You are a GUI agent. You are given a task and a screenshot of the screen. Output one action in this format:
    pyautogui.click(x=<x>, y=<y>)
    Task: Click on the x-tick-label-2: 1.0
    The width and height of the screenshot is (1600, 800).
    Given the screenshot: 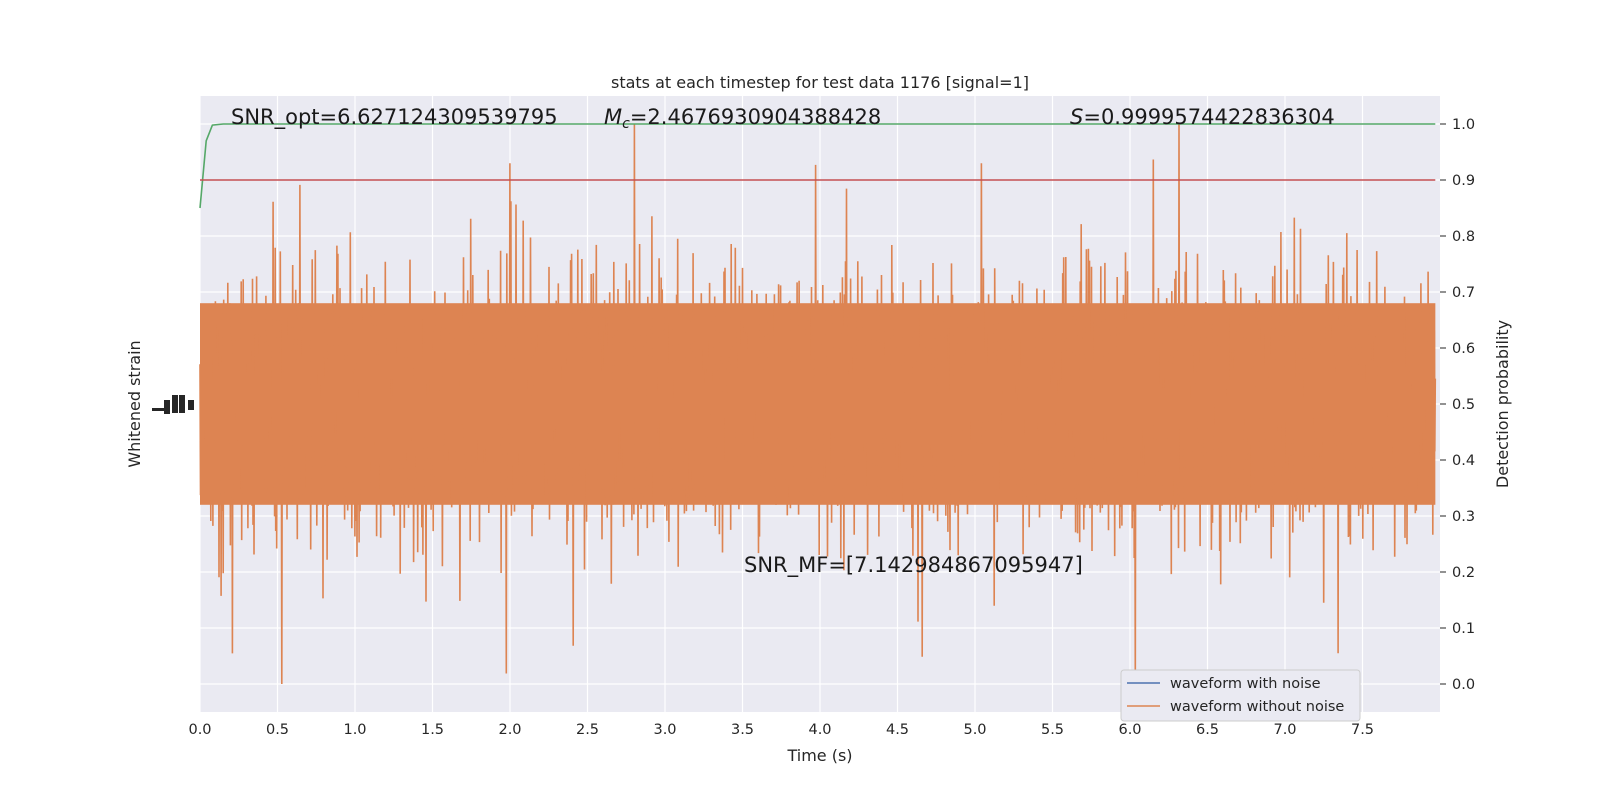 What is the action you would take?
    pyautogui.click(x=354, y=730)
    